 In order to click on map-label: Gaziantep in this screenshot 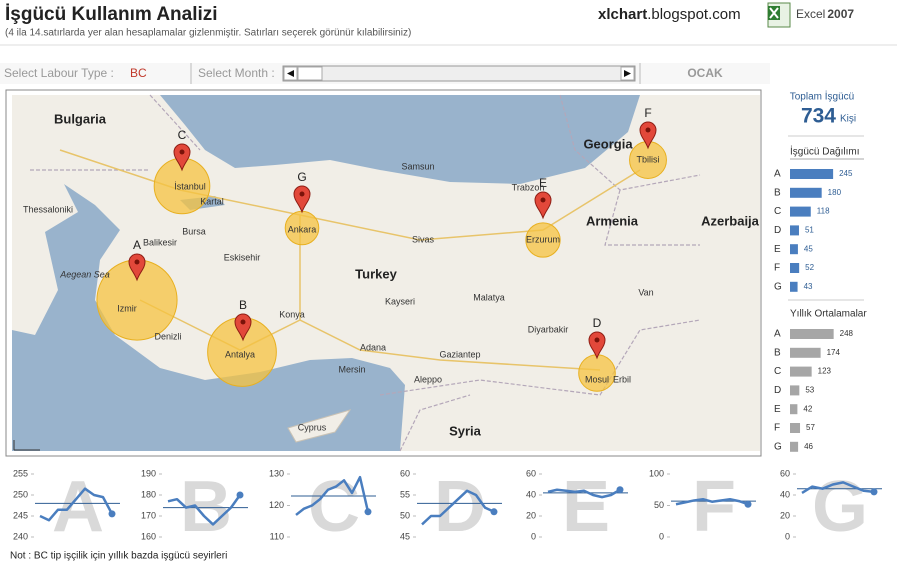, I will do `click(459, 354)`.